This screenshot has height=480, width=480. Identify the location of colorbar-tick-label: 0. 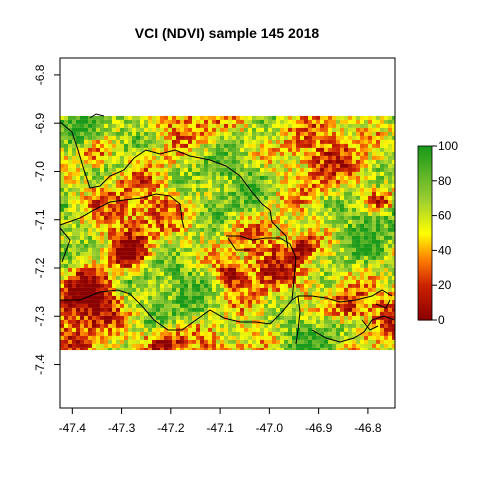
(441, 320).